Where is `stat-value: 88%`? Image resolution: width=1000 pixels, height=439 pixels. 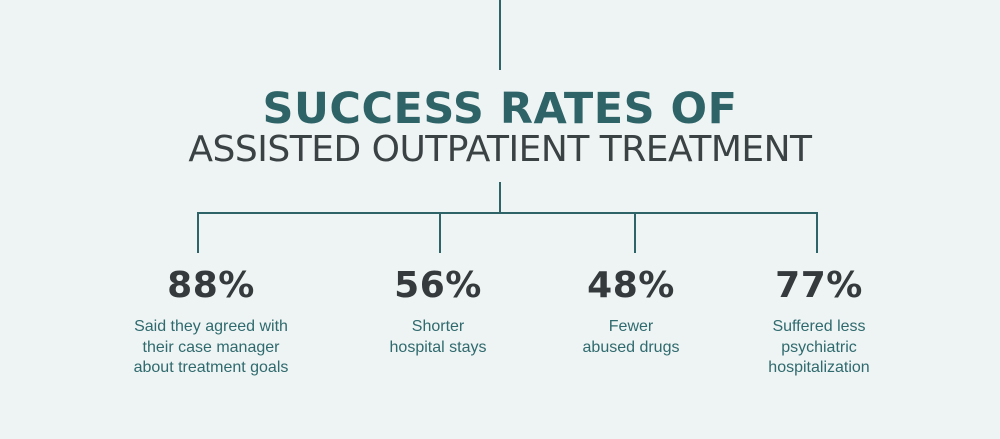 stat-value: 88% is located at coordinates (211, 285).